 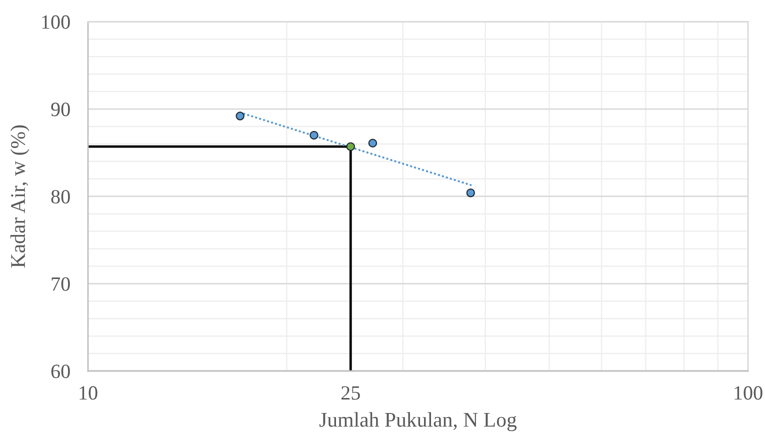 I want to click on x-tick-label: 10, so click(x=89, y=393).